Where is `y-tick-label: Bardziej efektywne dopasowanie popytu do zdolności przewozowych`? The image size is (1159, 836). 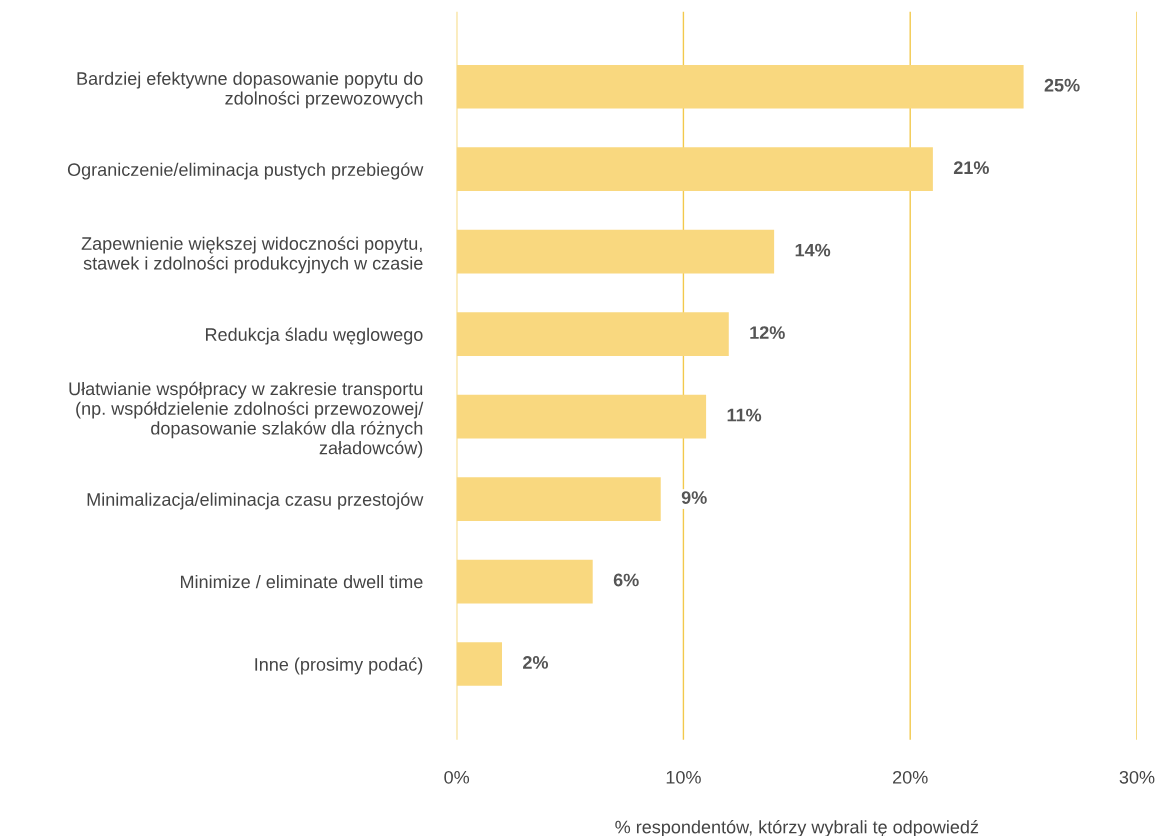
y-tick-label: Bardziej efektywne dopasowanie popytu do zdolności przewozowych is located at coordinates (250, 90).